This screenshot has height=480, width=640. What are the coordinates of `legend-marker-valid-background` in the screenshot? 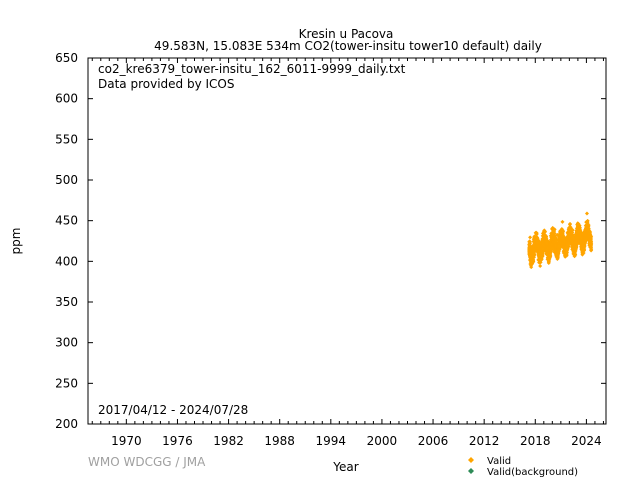 It's located at (471, 471).